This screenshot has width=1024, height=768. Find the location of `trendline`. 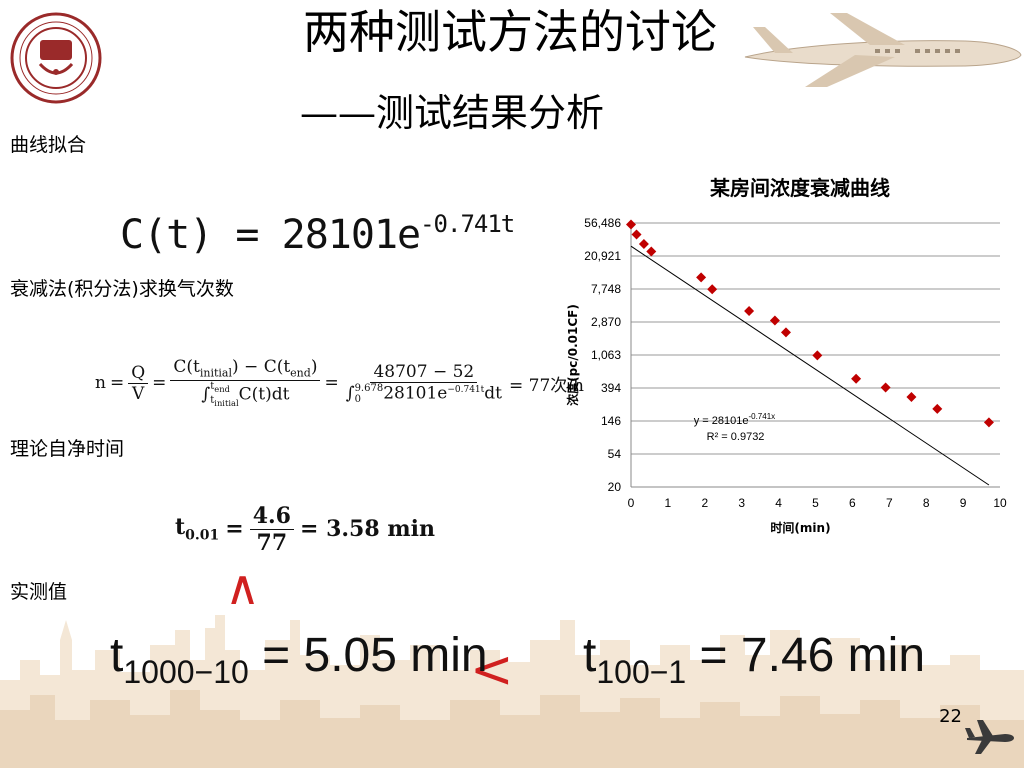

trendline is located at coordinates (810, 365).